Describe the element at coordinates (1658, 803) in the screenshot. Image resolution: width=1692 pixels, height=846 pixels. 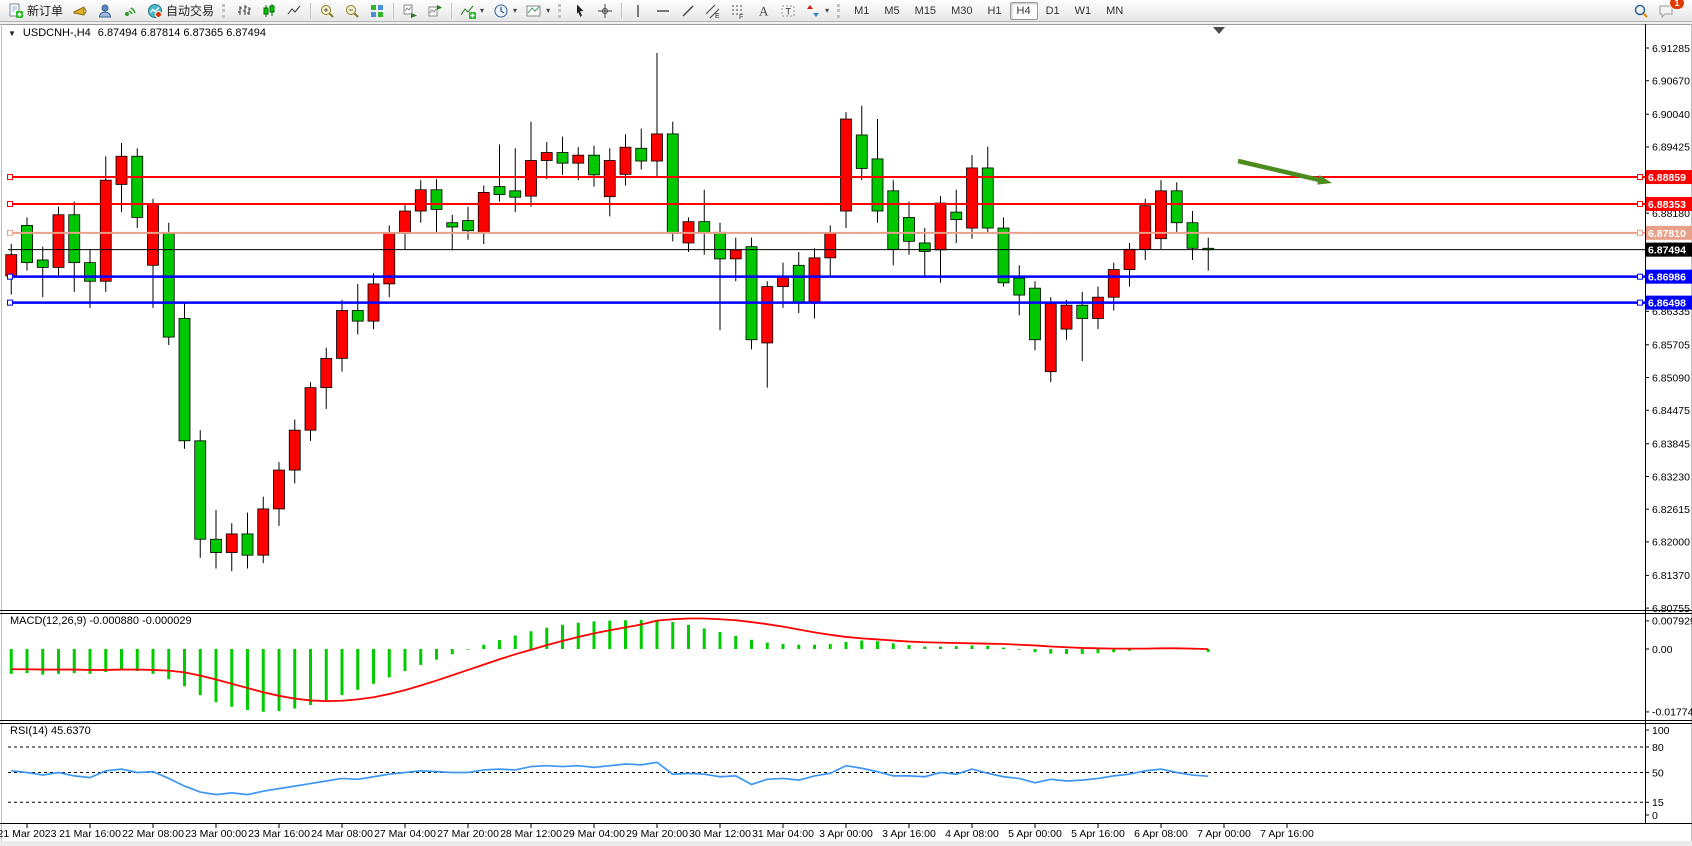
I see `svg-text: 15` at that location.